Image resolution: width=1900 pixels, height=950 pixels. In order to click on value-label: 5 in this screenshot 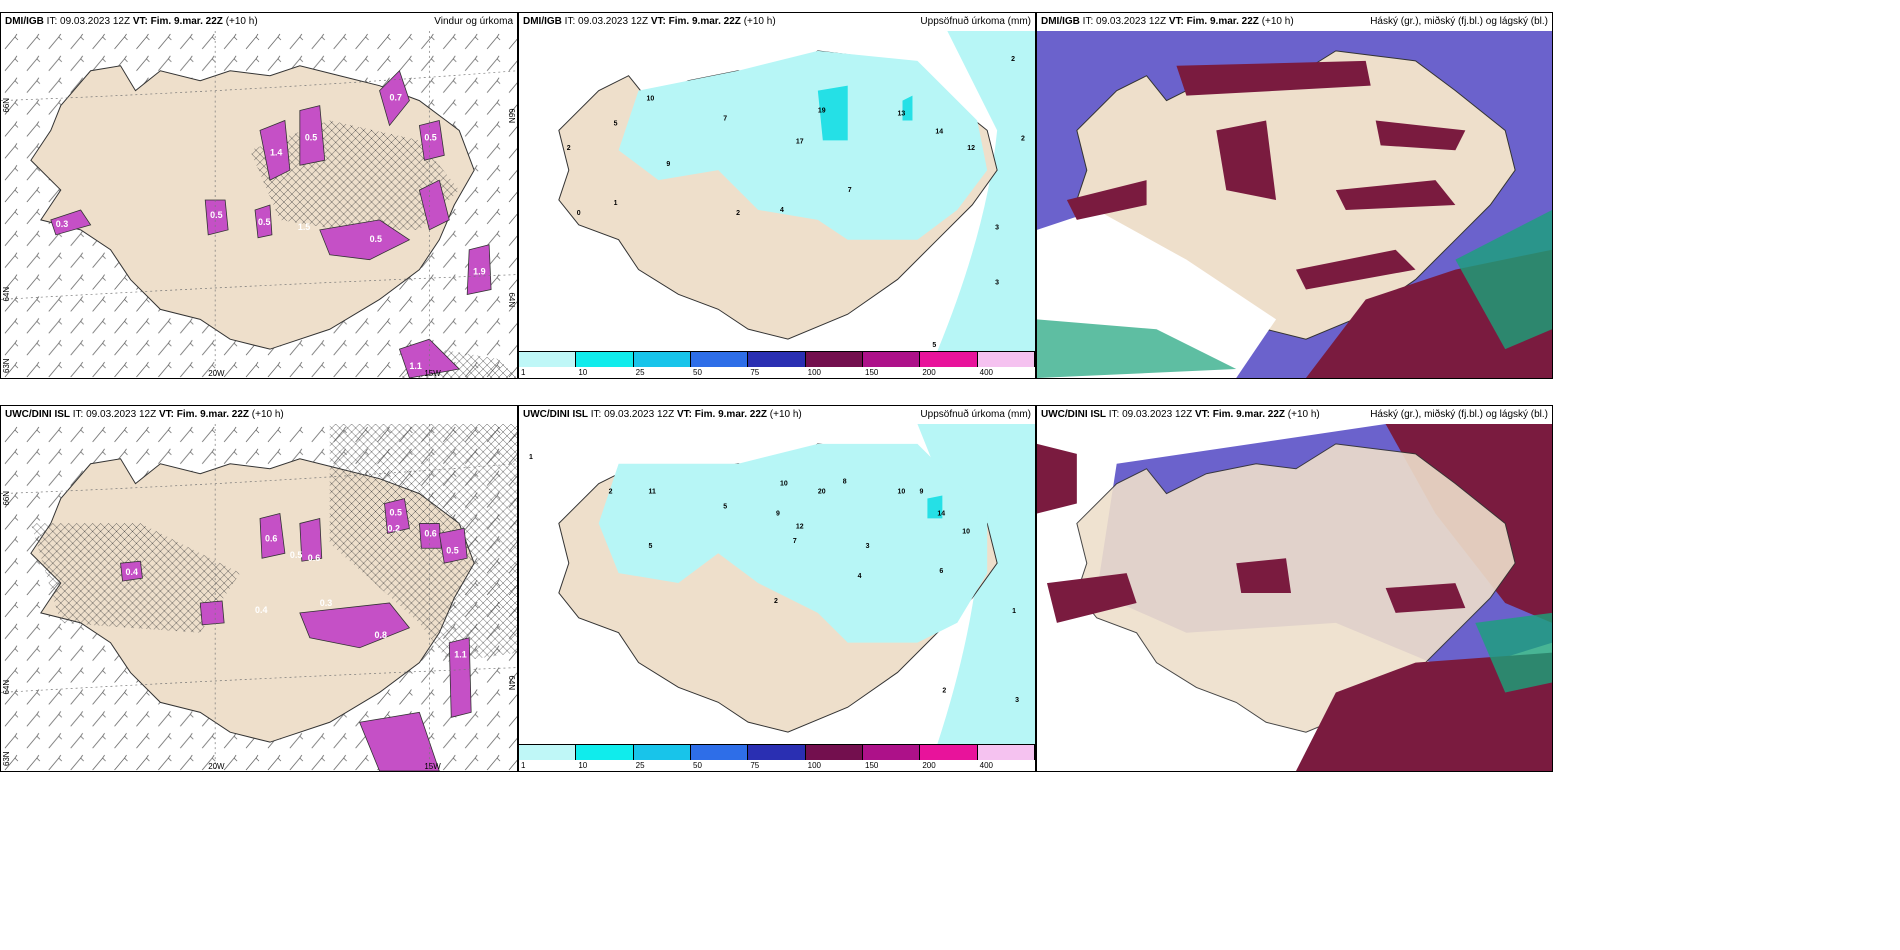, I will do `click(616, 123)`.